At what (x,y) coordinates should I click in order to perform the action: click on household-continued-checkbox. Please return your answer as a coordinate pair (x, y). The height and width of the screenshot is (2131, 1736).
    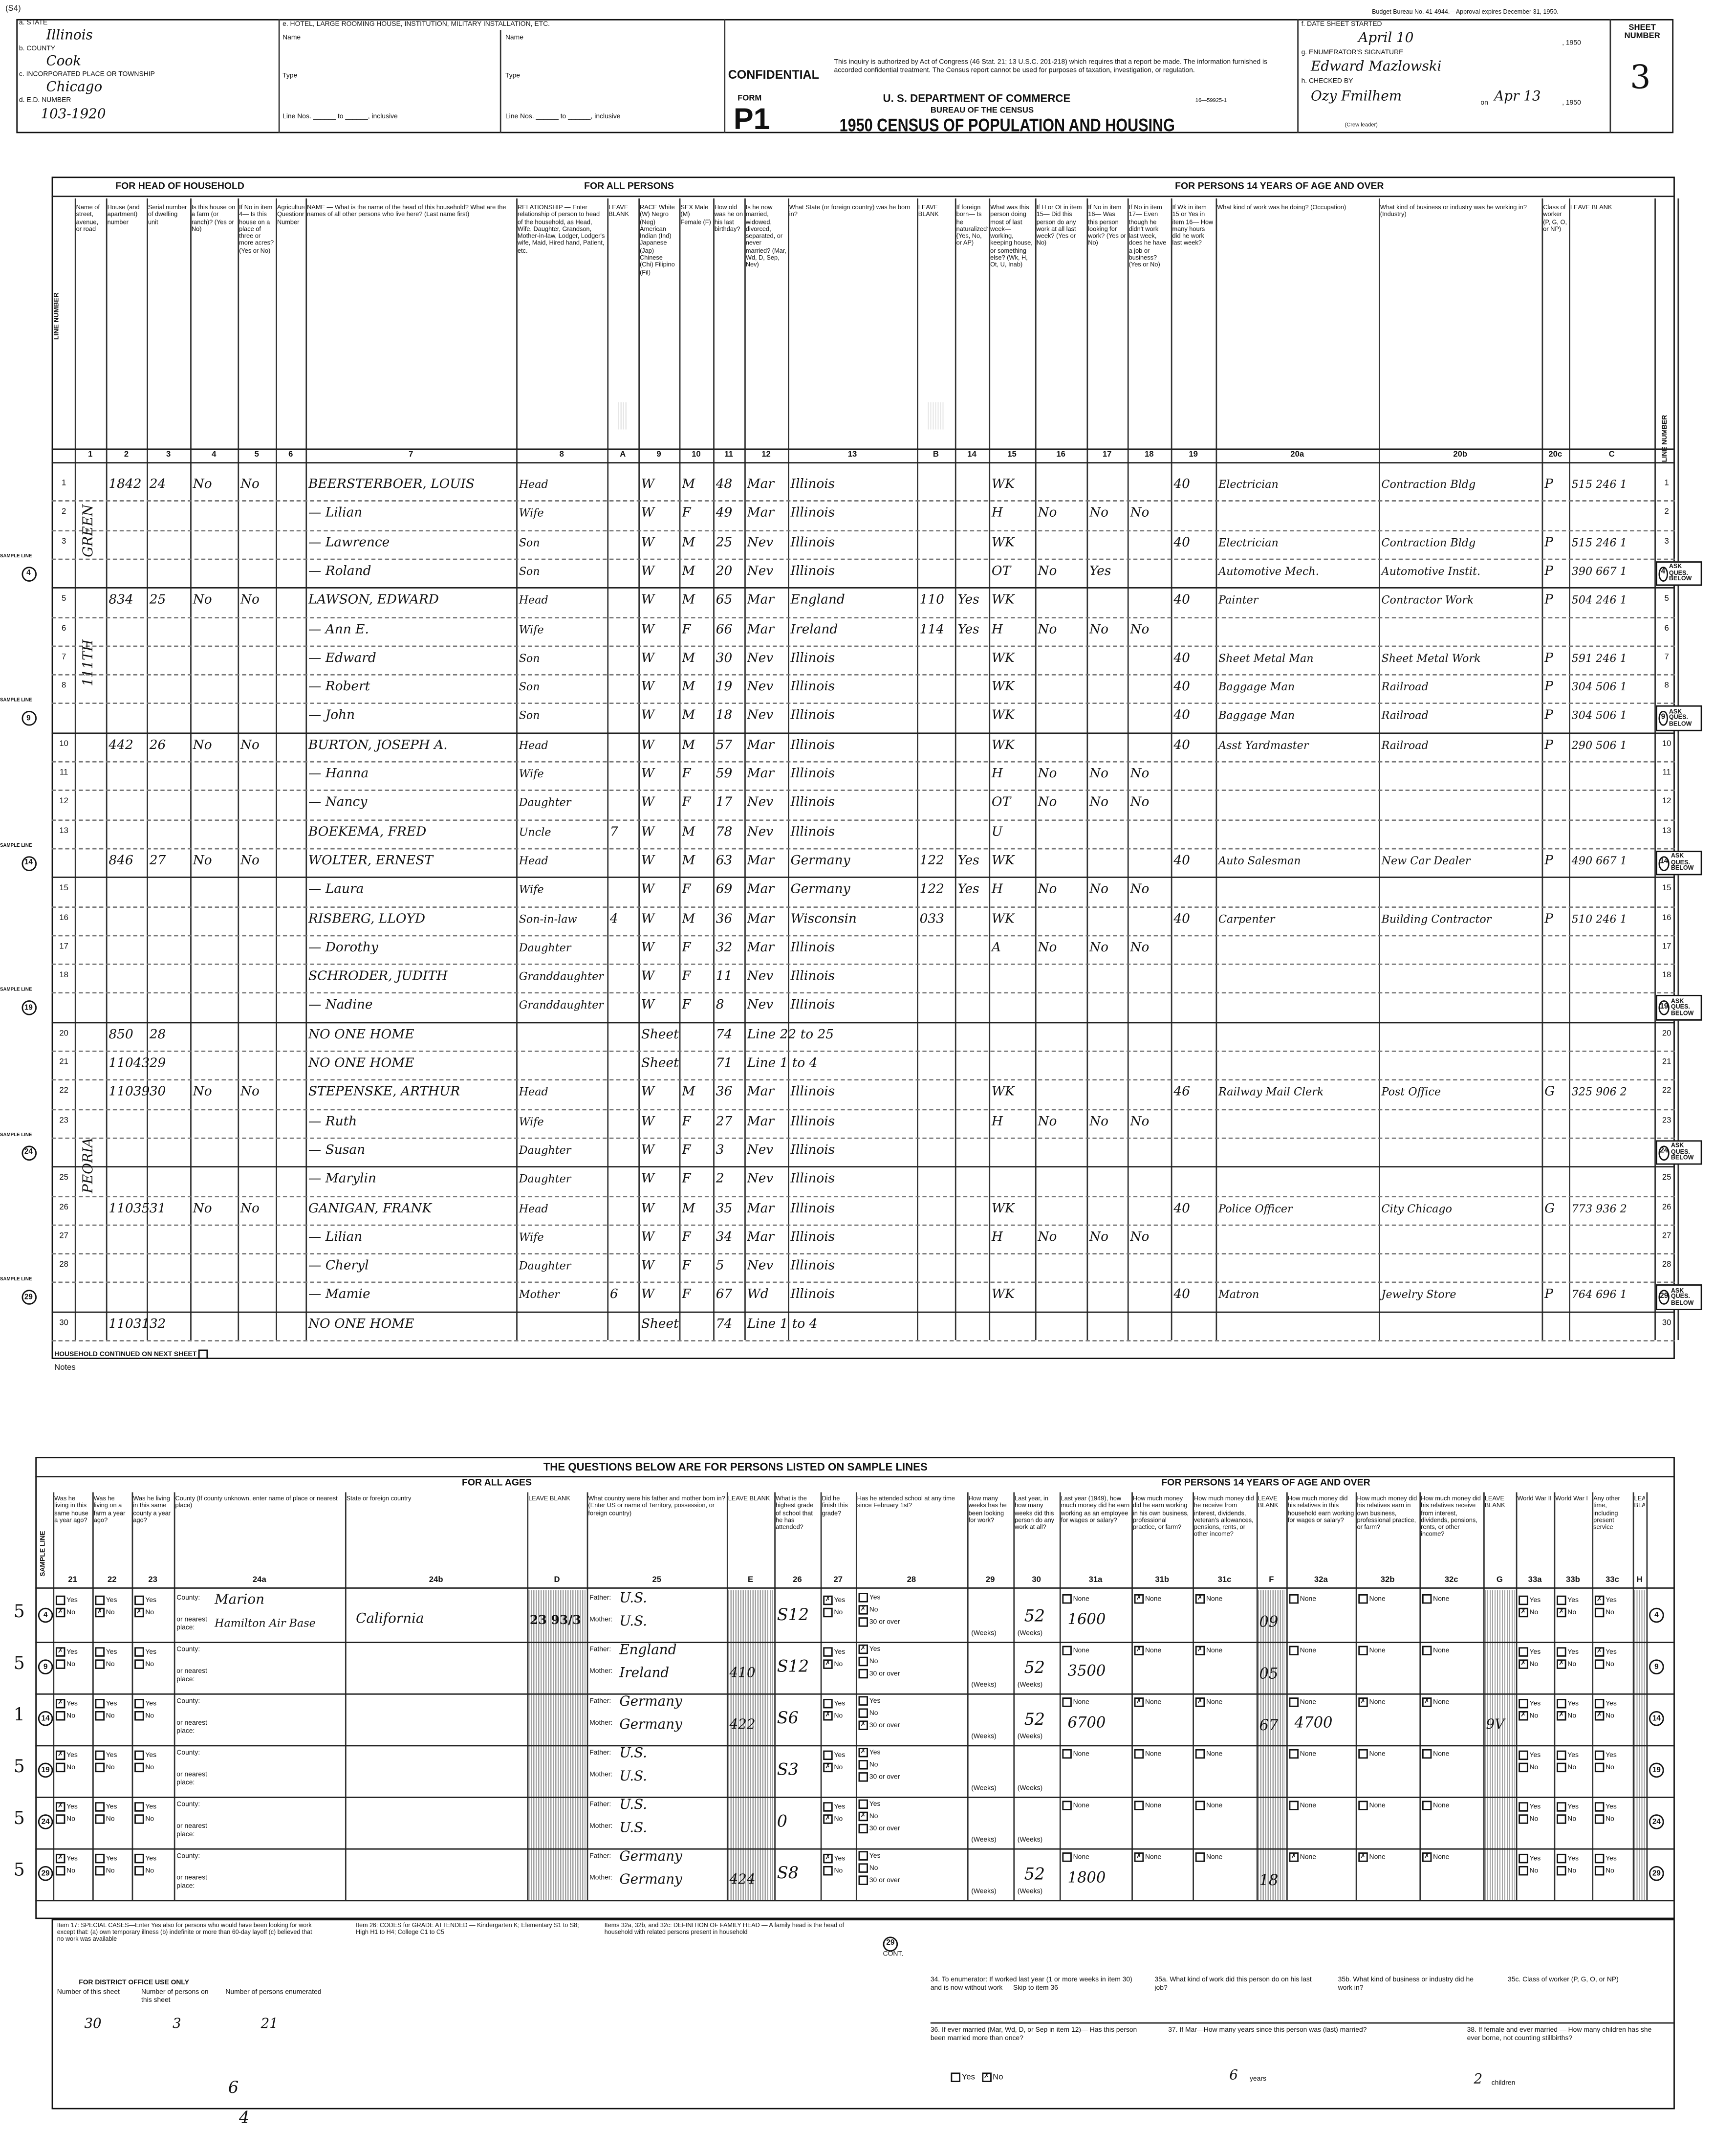
    Looking at the image, I should click on (203, 1354).